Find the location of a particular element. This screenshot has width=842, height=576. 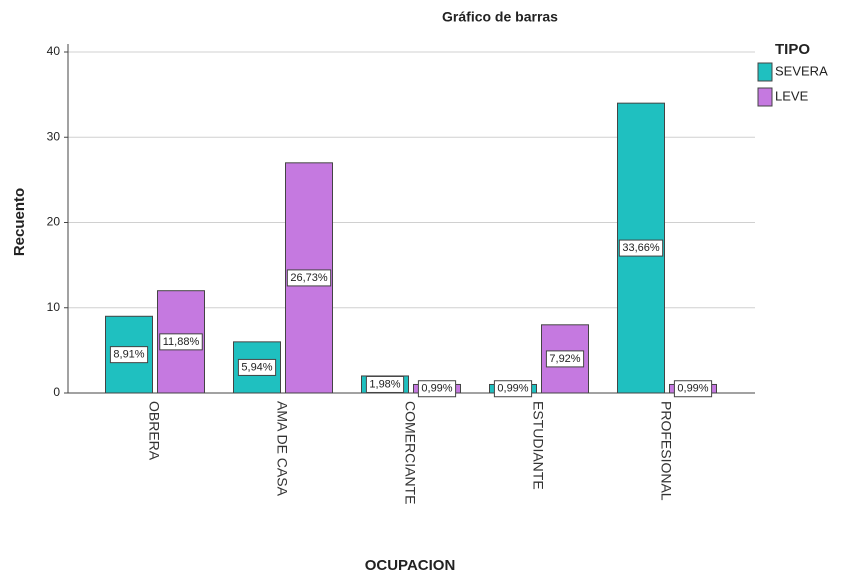

value-label: 33,66% is located at coordinates (641, 248).